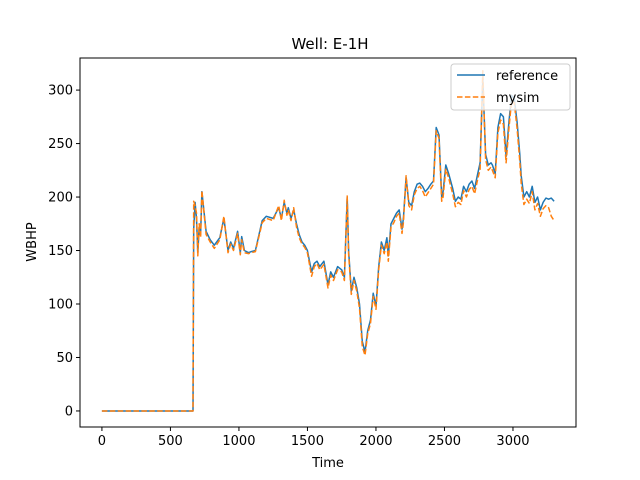  Describe the element at coordinates (527, 76) in the screenshot. I see `legend-label-reference: reference` at that location.